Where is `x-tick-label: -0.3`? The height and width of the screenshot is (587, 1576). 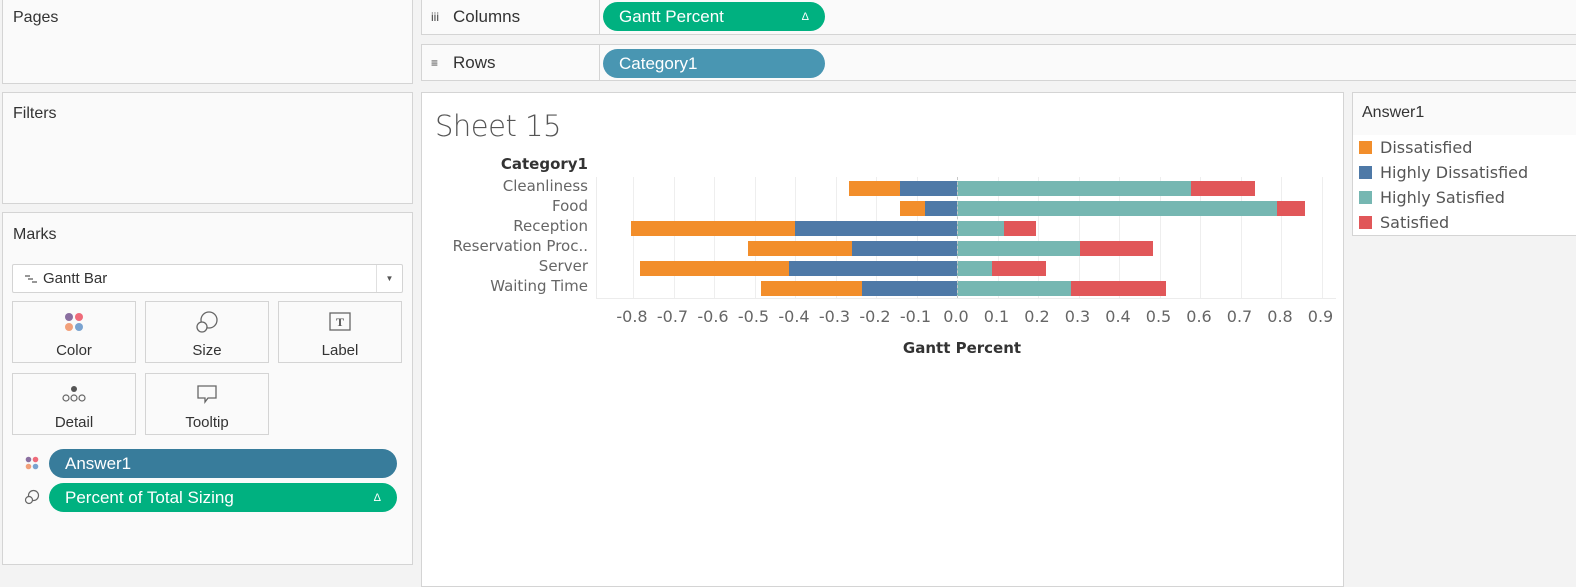 x-tick-label: -0.3 is located at coordinates (834, 316).